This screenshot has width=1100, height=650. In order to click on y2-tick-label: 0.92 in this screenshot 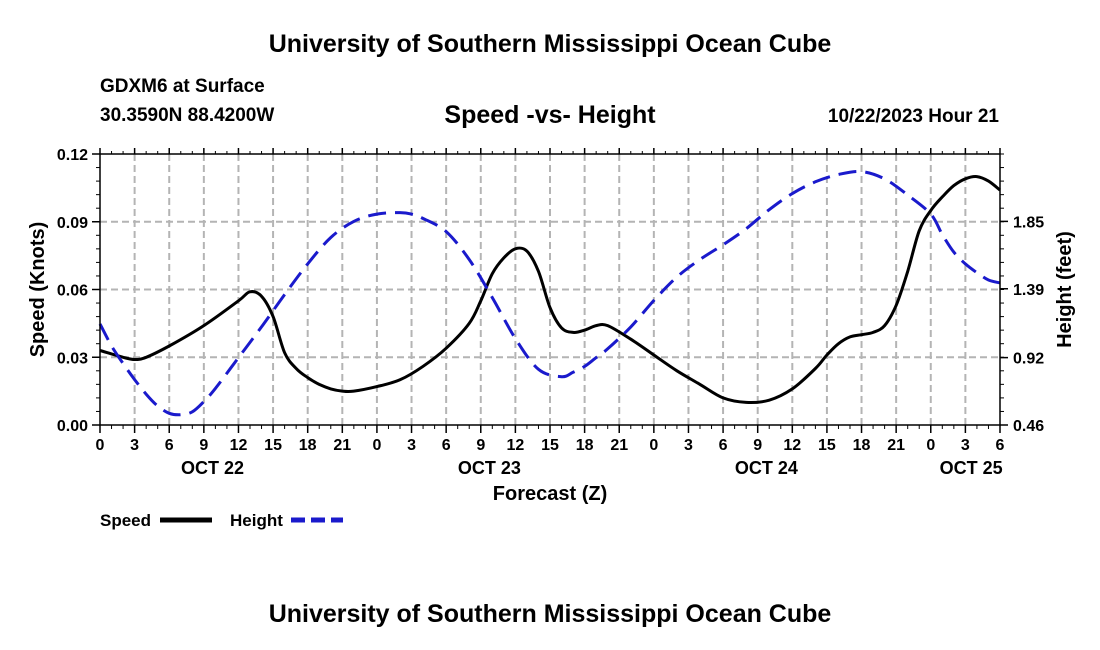, I will do `click(1028, 359)`.